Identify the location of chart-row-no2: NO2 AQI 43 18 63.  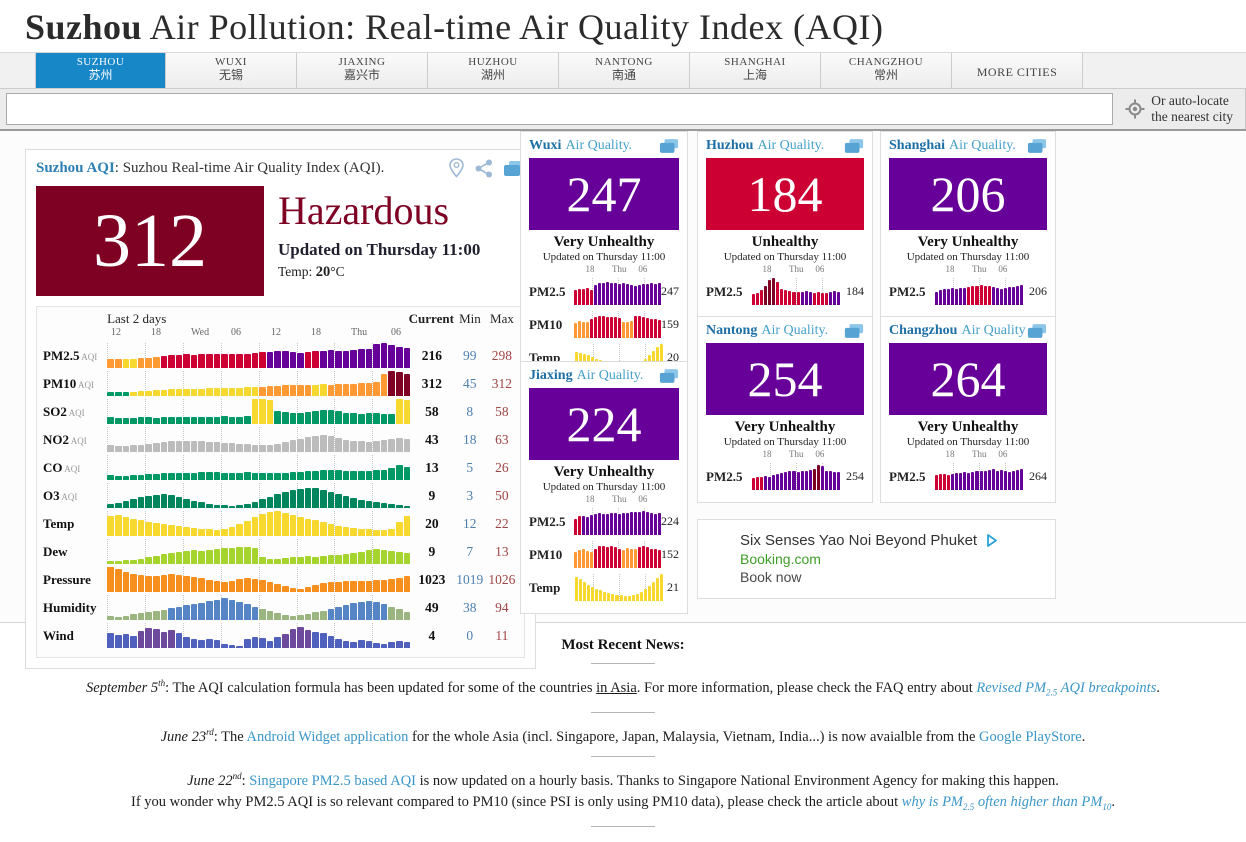
(280, 439).